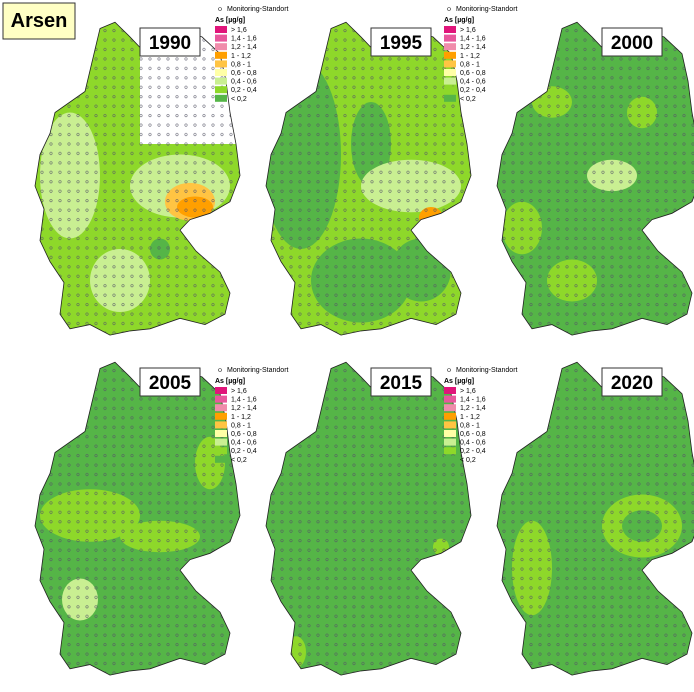 The height and width of the screenshot is (692, 694). I want to click on year-label: 1995, so click(401, 43).